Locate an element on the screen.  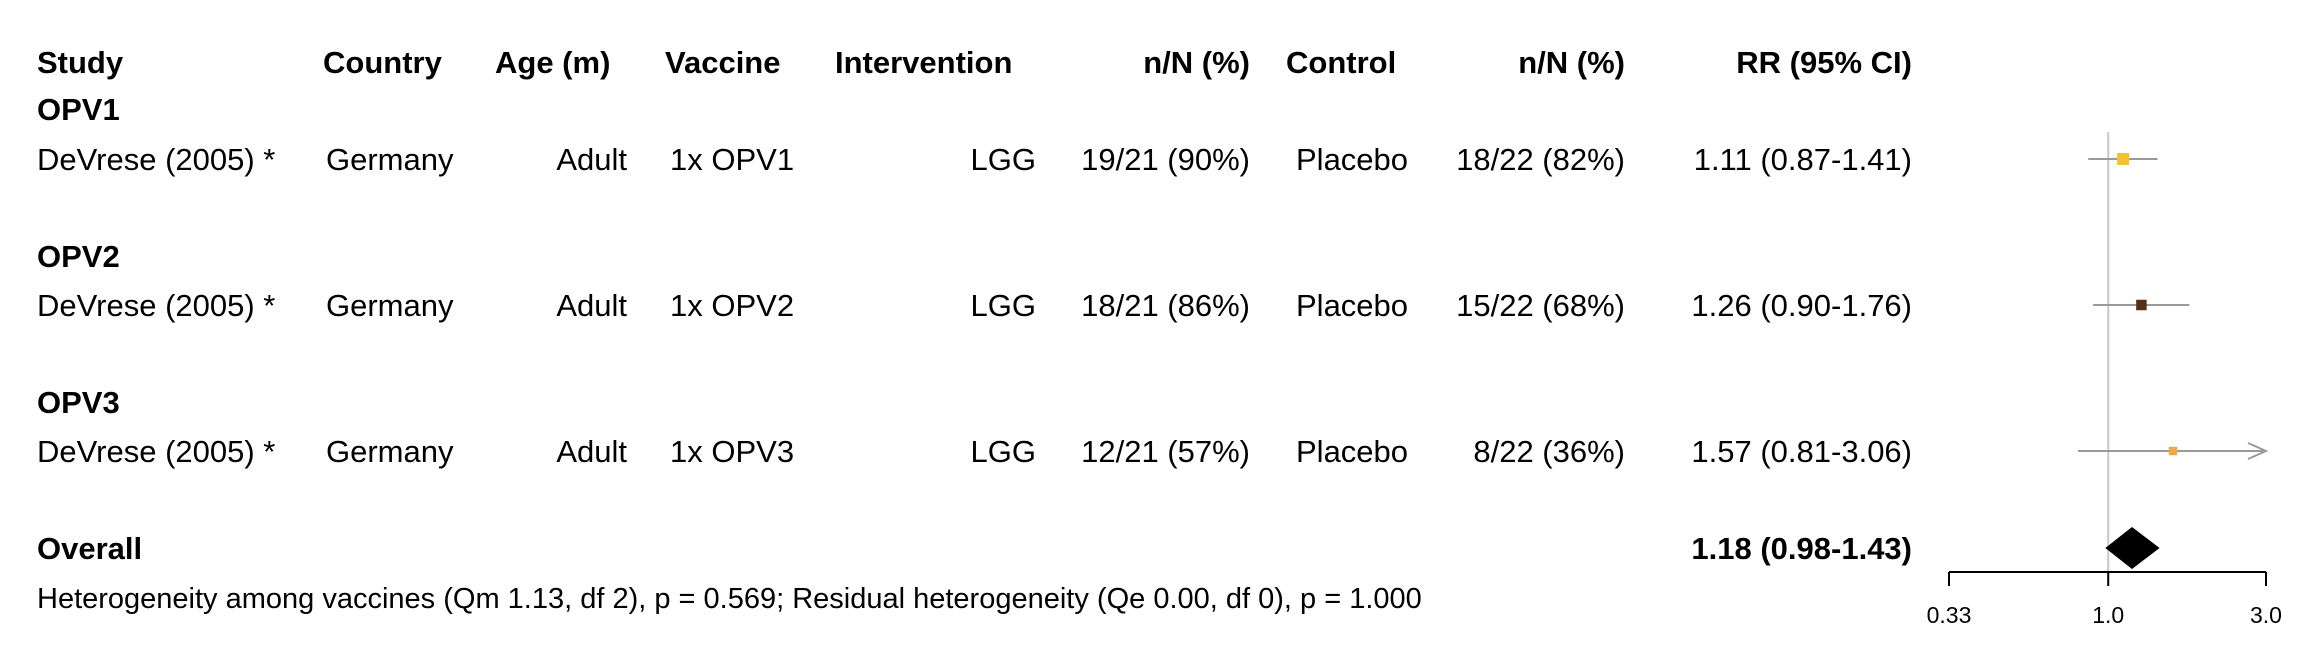
intervention-nn-value: 12/21 (57%) is located at coordinates (1165, 451).